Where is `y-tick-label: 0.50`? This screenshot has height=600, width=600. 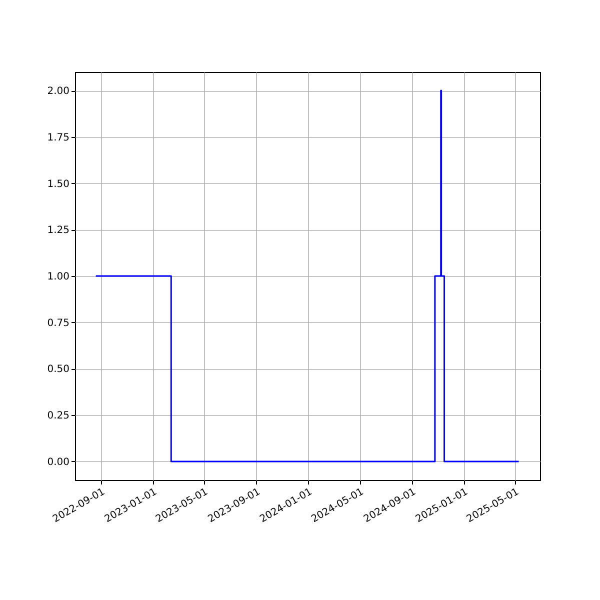
y-tick-label: 0.50 is located at coordinates (58, 370).